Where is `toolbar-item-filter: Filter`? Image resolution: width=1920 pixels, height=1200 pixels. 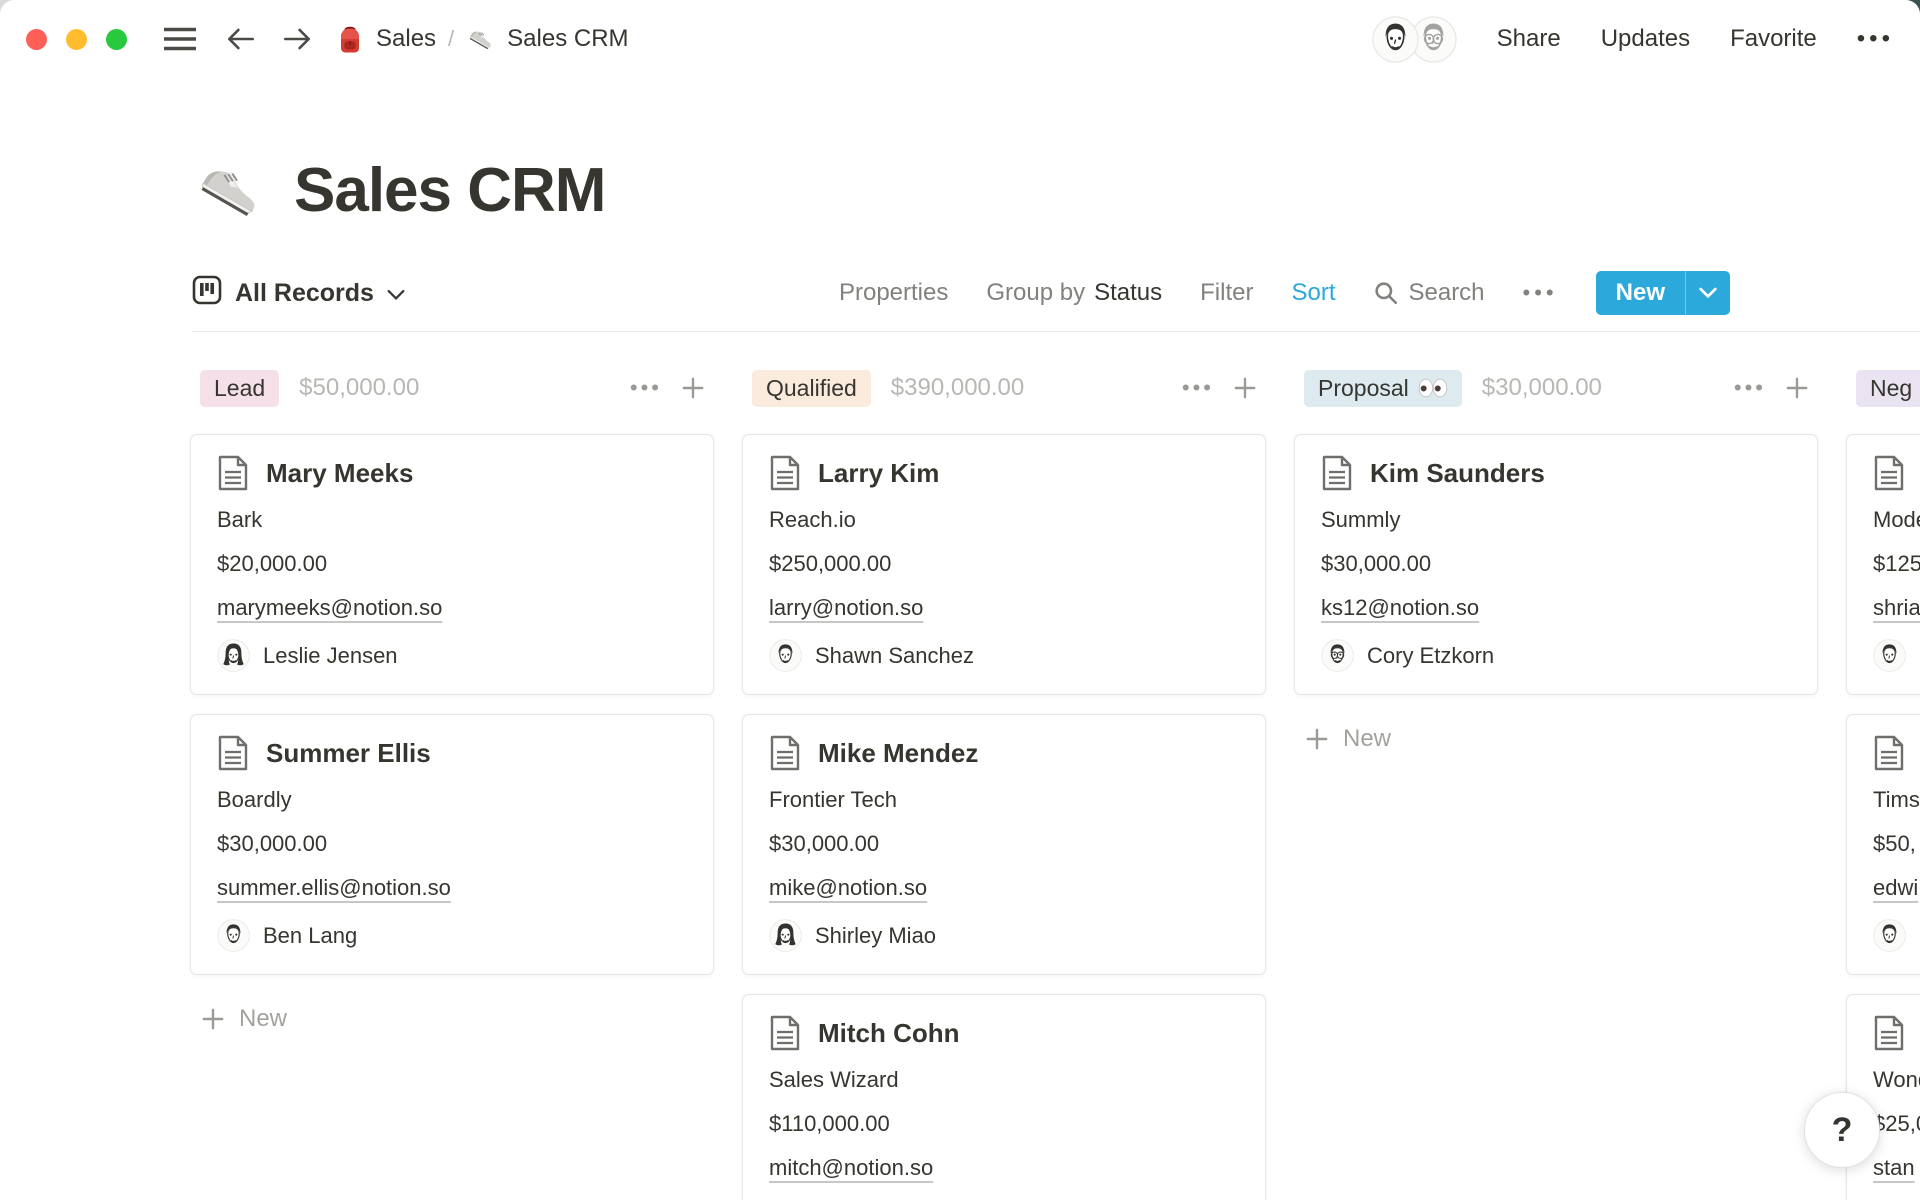
toolbar-item-filter: Filter is located at coordinates (1226, 293).